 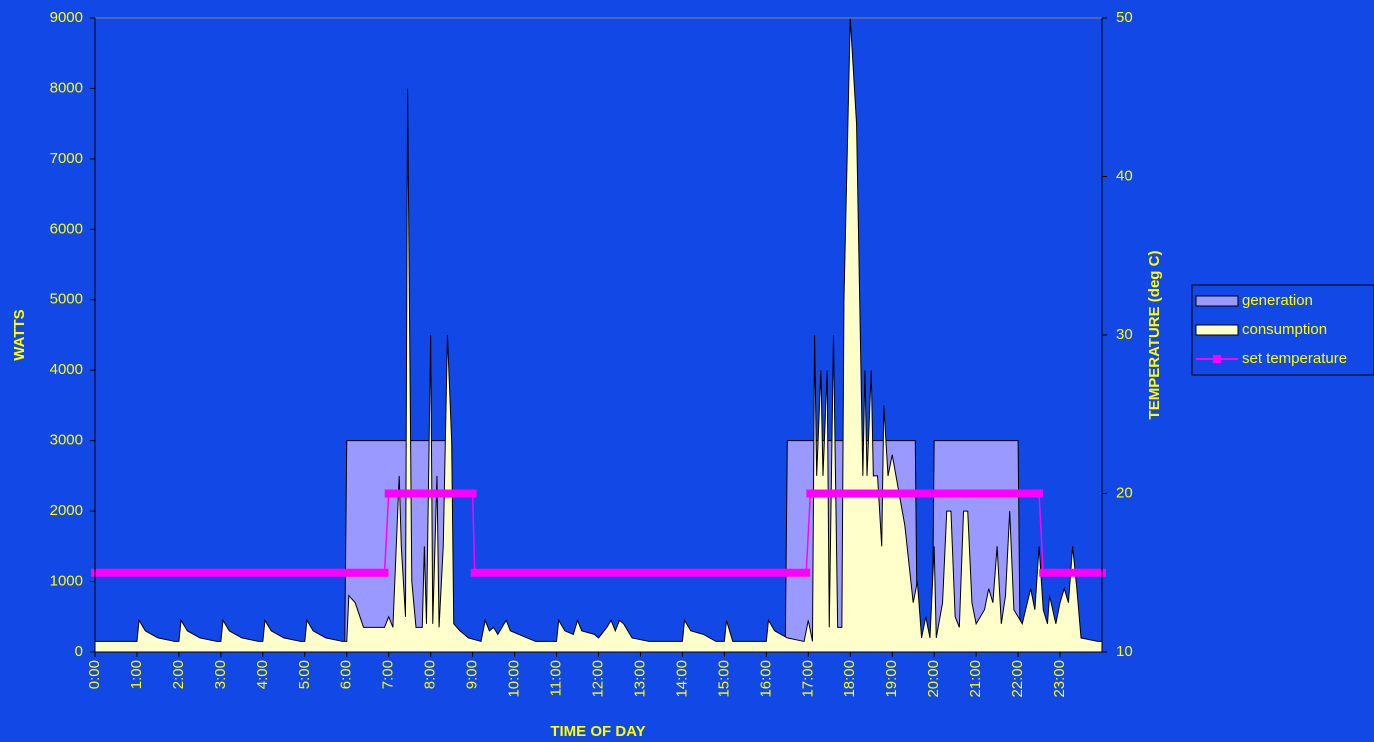 I want to click on x-tick-label: 13:00, so click(x=639, y=679).